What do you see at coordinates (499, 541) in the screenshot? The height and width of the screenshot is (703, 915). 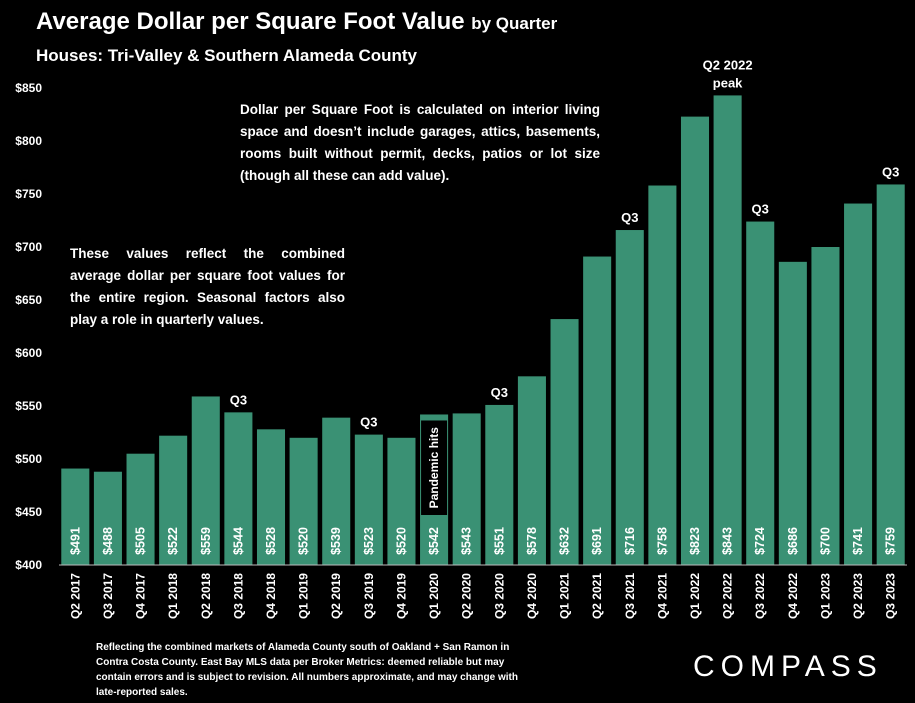 I see `data-label: $551` at bounding box center [499, 541].